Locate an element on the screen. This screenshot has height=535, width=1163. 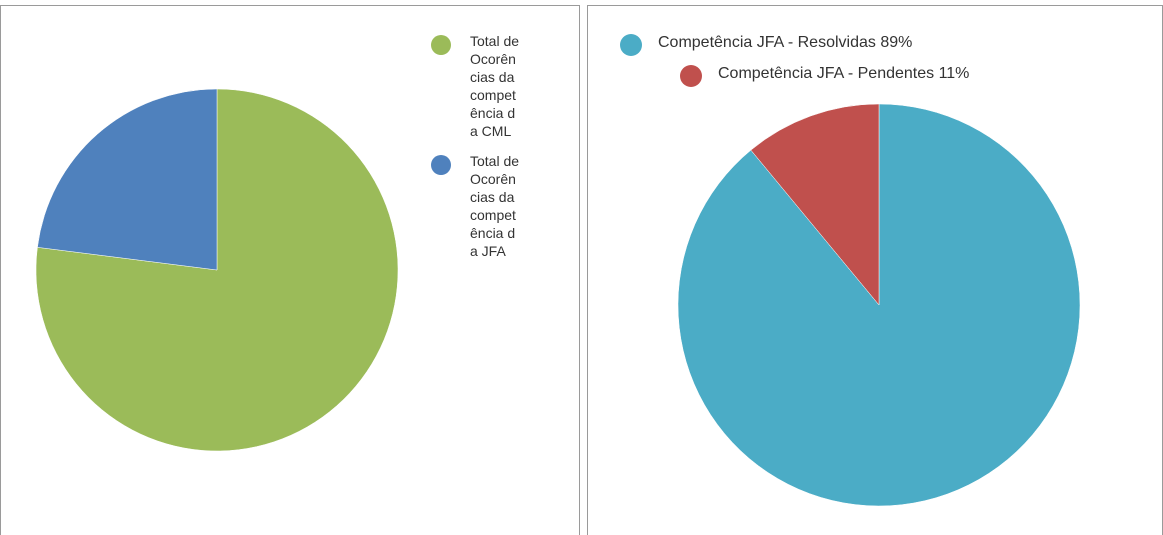
legend-item: Competência JFA - Resolvidas 89% is located at coordinates (766, 45).